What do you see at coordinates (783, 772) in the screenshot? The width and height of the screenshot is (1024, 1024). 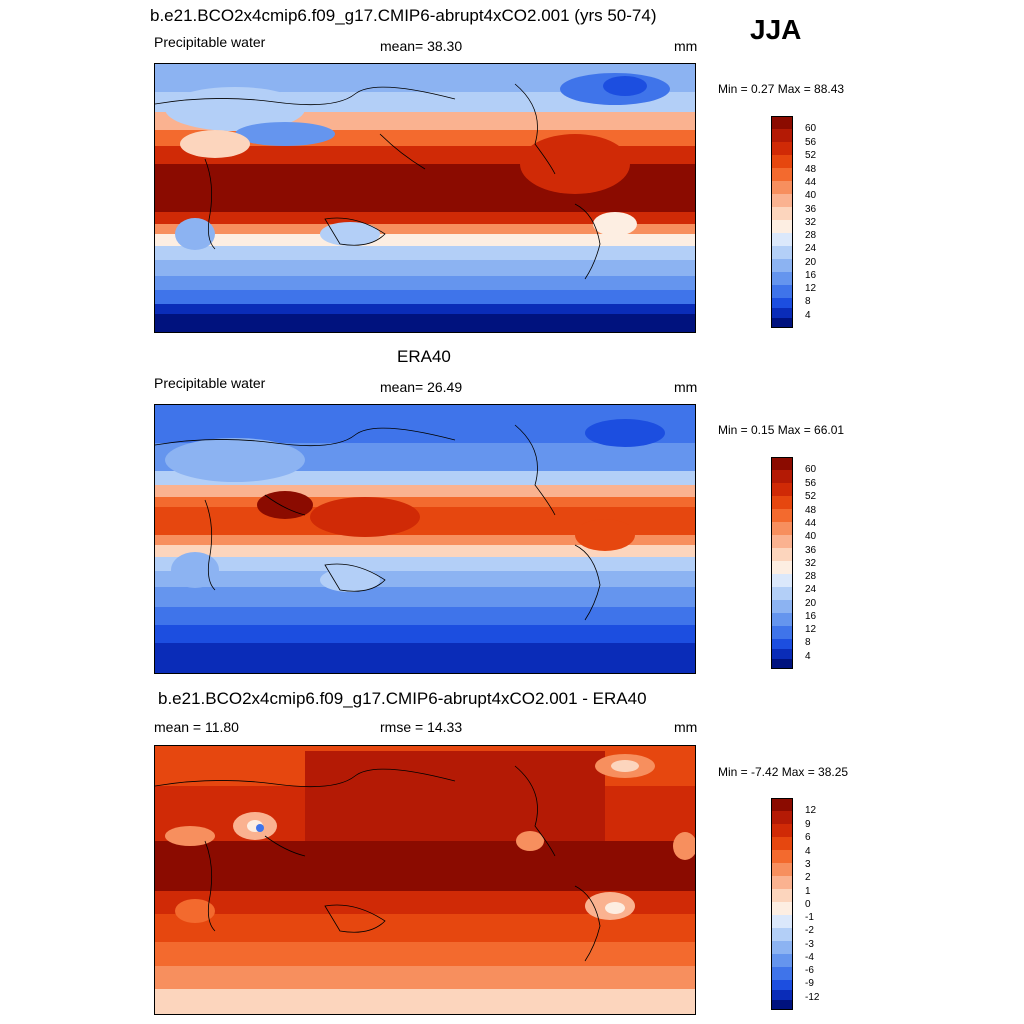 I see `panel3-minmax-label: Min = -7.42 Max = 38.25` at bounding box center [783, 772].